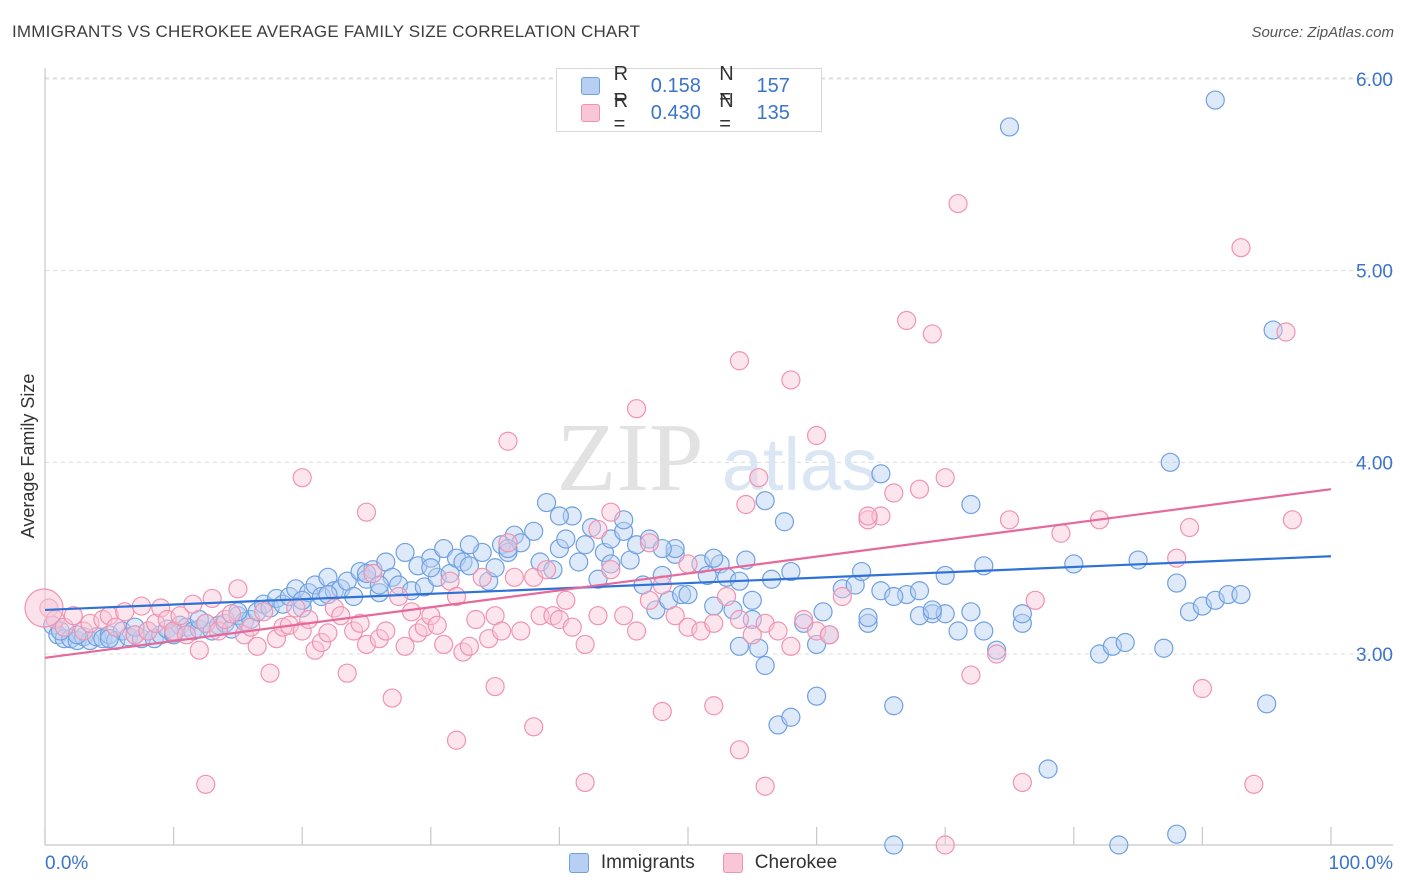 The height and width of the screenshot is (892, 1406). What do you see at coordinates (701, 112) in the screenshot?
I see `legend-row-cherokee: R = 0.430 N = 135` at bounding box center [701, 112].